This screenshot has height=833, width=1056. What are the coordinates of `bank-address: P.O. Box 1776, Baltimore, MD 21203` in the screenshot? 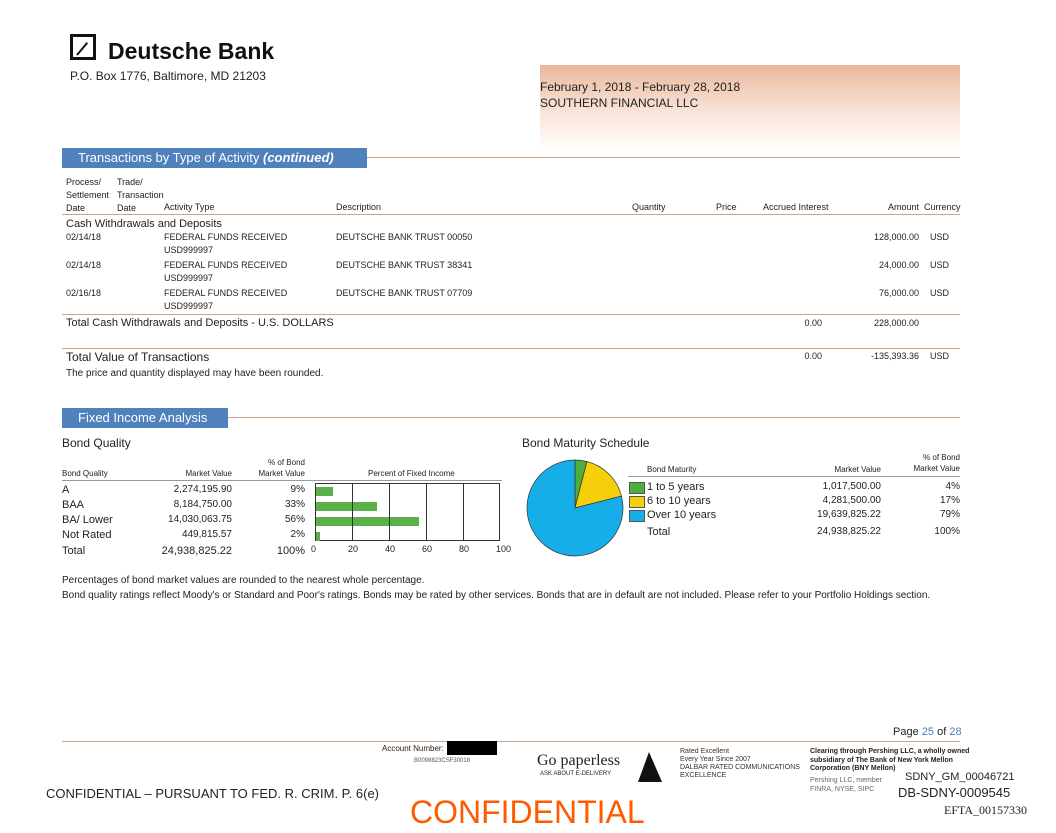 It's located at (168, 76).